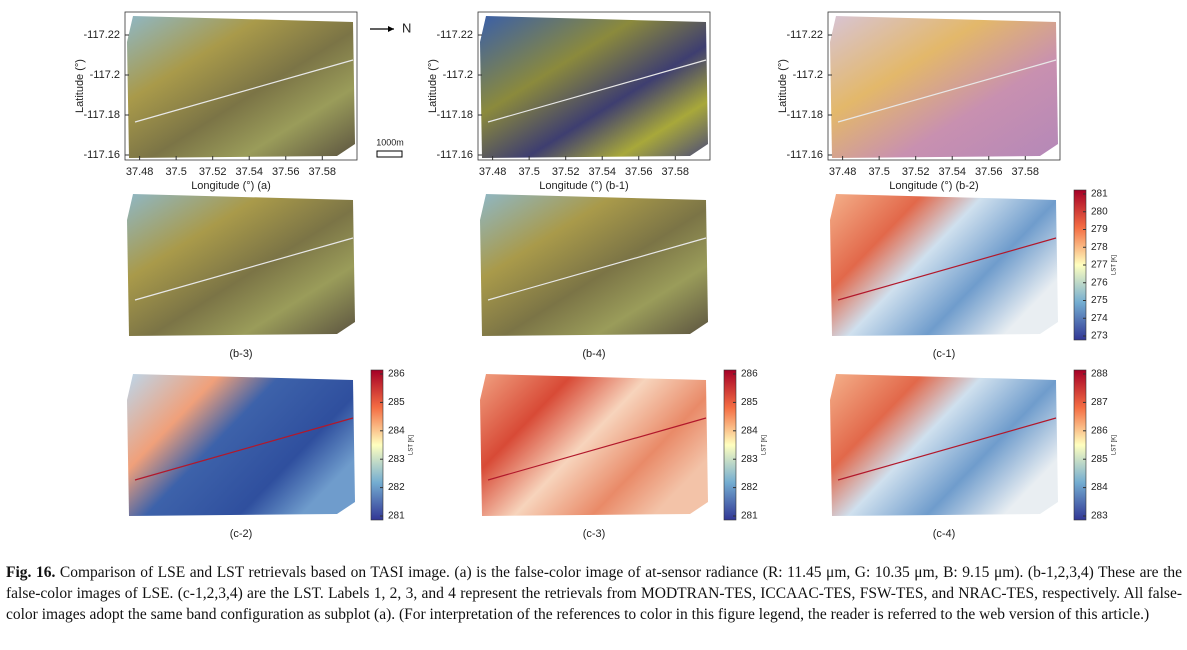 Image resolution: width=1187 pixels, height=650 pixels. What do you see at coordinates (749, 487) in the screenshot?
I see `colorbar-tick-label: 282` at bounding box center [749, 487].